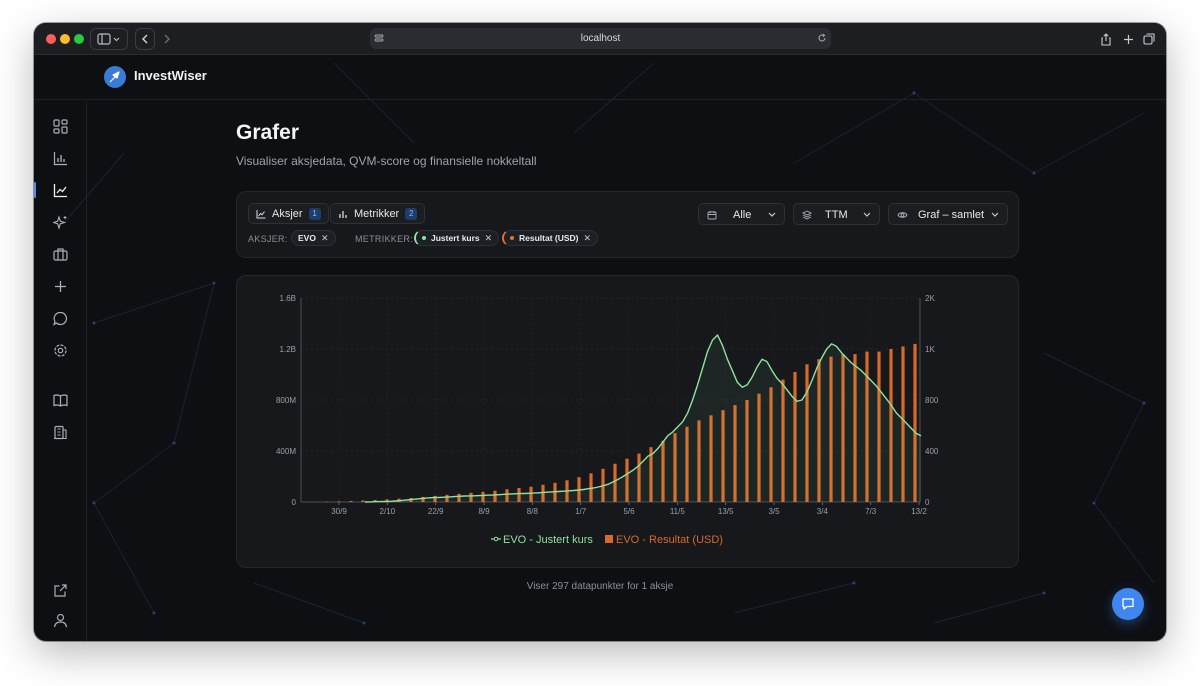  I want to click on aksjer-tab-label: Aksjer, so click(287, 213).